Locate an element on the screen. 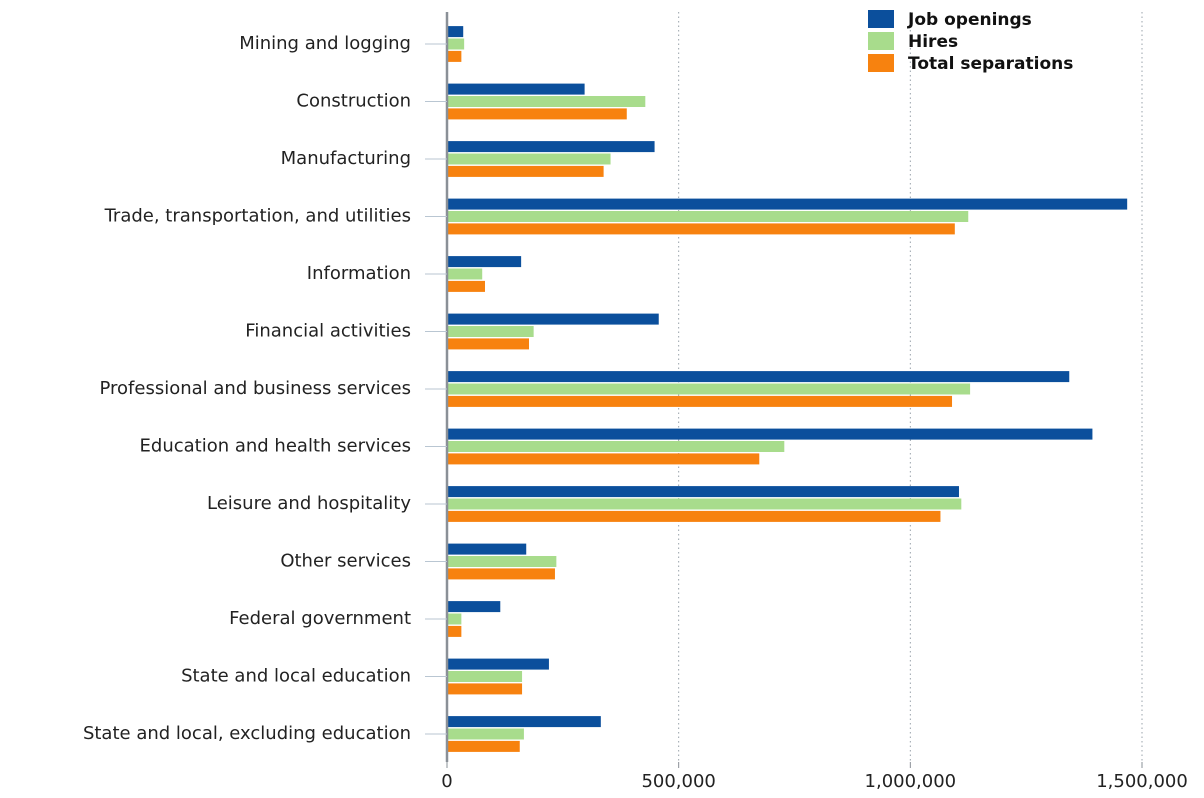 This screenshot has width=1204, height=798. category-label: Financial activities is located at coordinates (328, 331).